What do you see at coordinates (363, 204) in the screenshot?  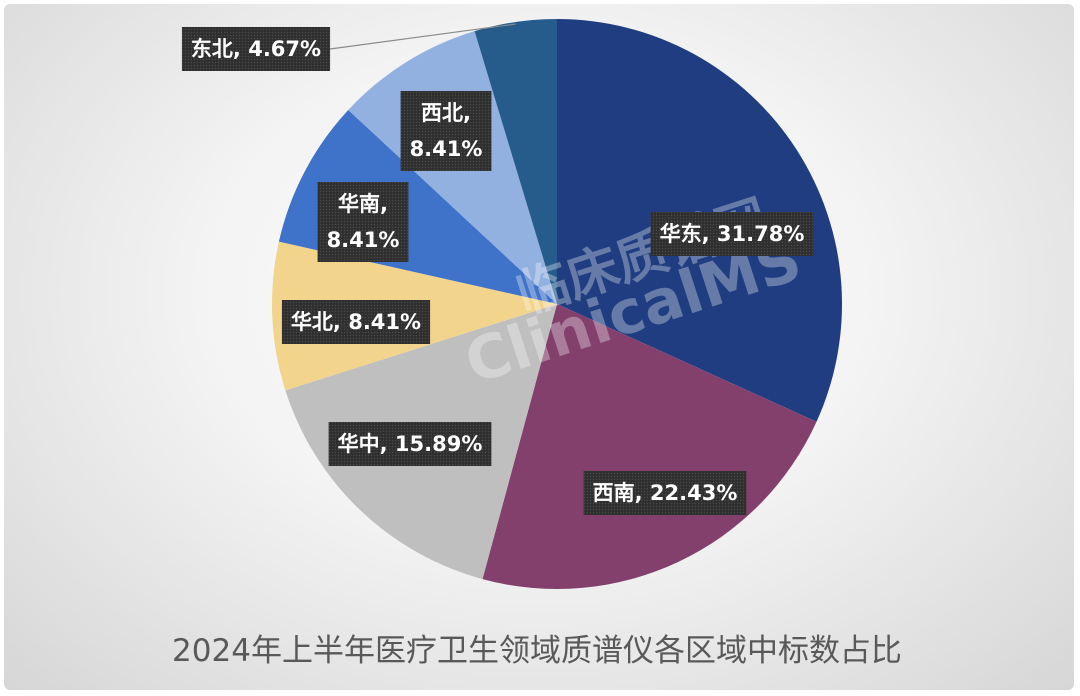 I see `data-label-text-4-0: 华南,` at bounding box center [363, 204].